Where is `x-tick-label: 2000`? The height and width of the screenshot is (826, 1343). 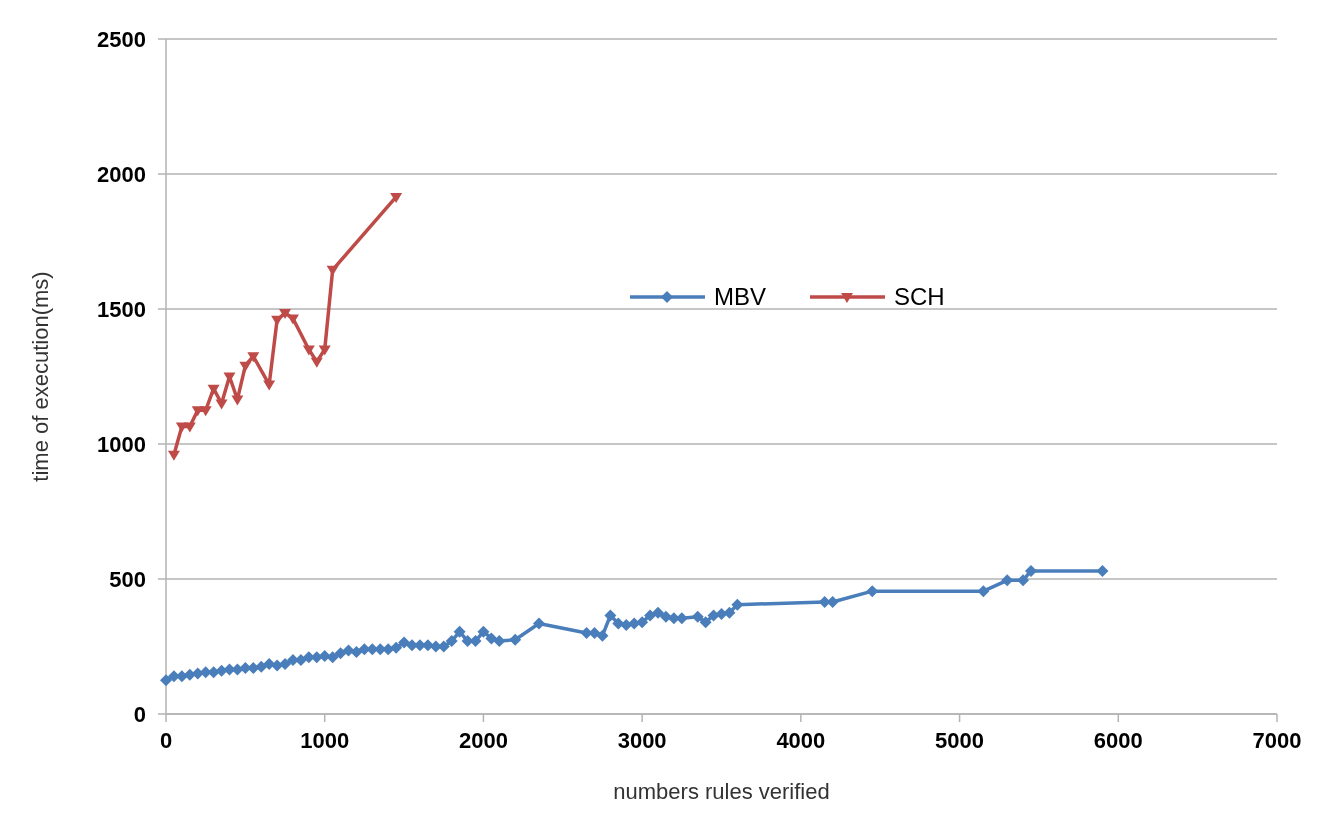
x-tick-label: 2000 is located at coordinates (483, 740).